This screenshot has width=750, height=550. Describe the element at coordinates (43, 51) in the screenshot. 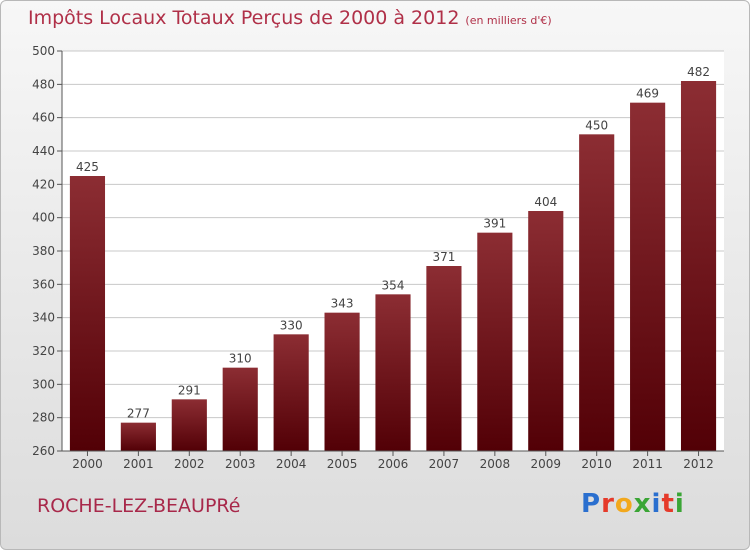

I see `y-tick-label: 500` at that location.